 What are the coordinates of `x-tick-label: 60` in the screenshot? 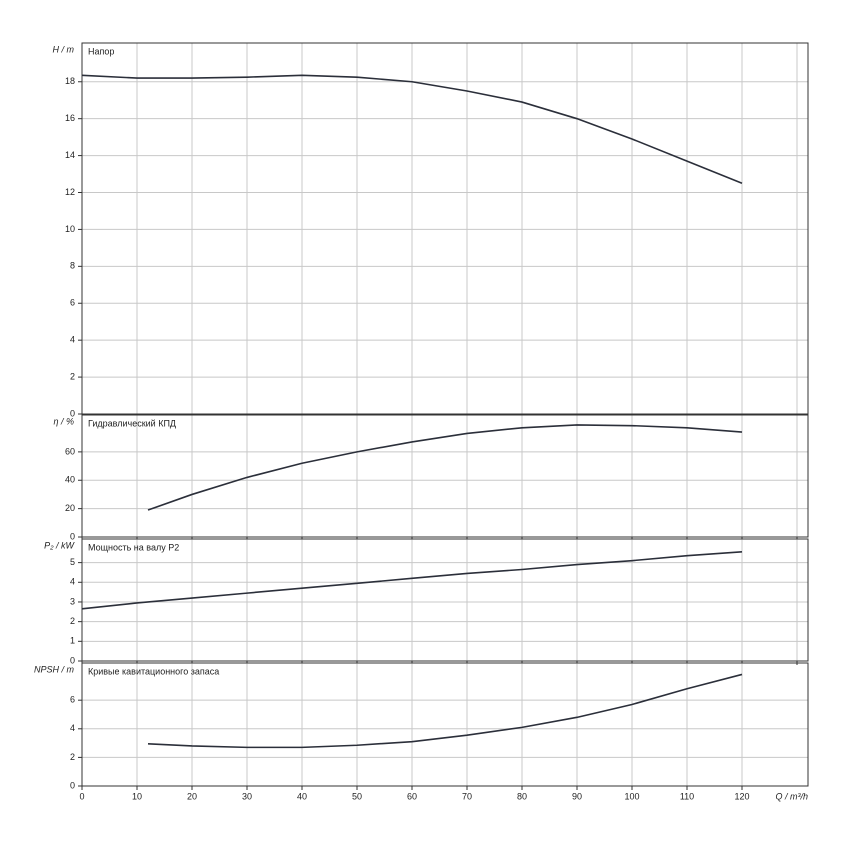 It's located at (412, 796).